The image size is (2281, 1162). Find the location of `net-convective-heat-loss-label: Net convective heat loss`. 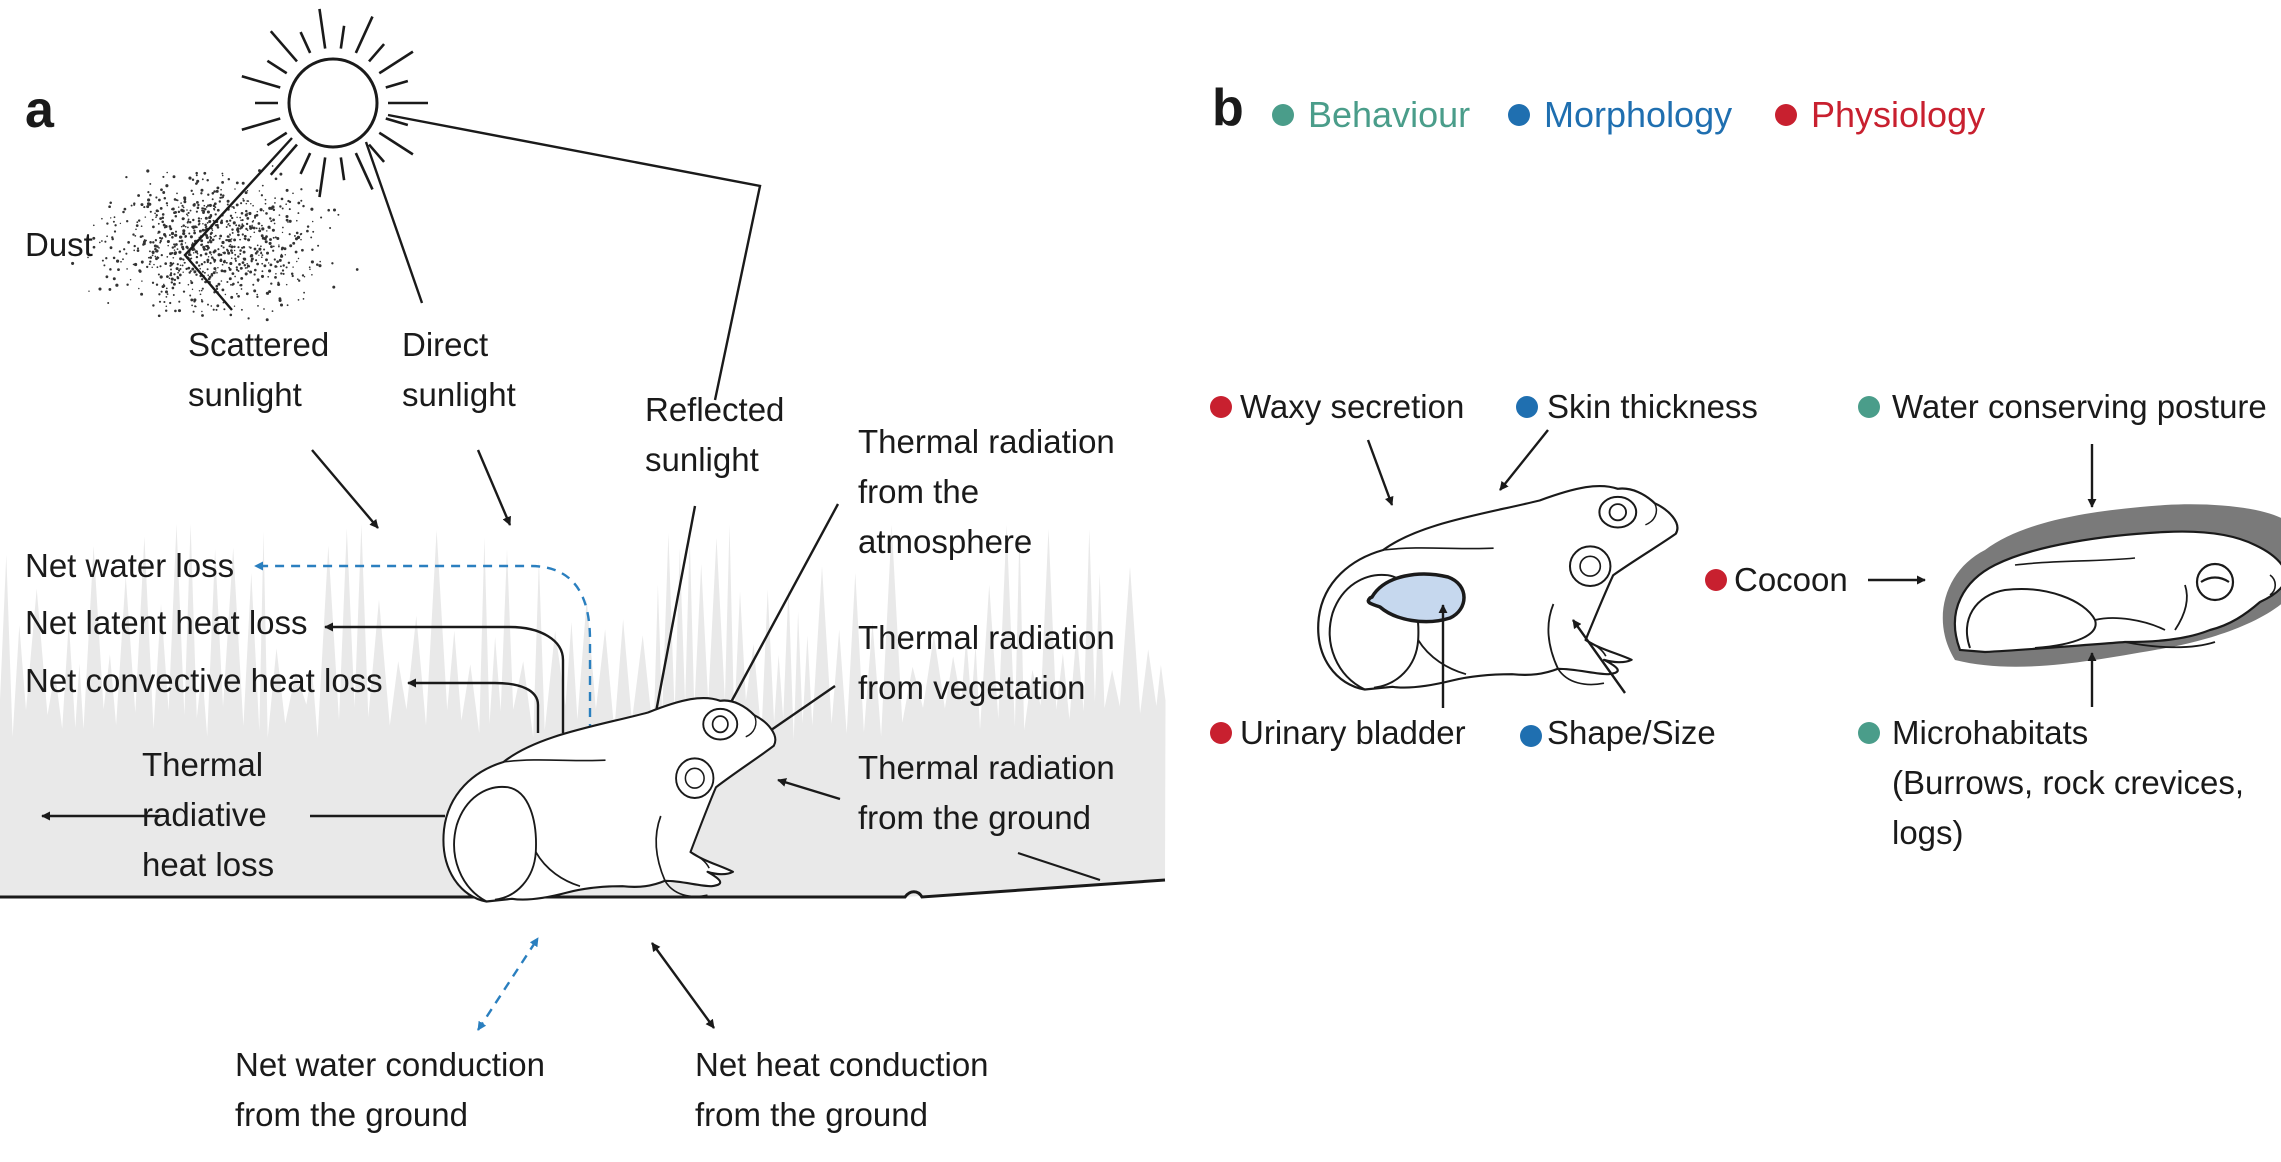

net-convective-heat-loss-label: Net convective heat loss is located at coordinates (204, 680).